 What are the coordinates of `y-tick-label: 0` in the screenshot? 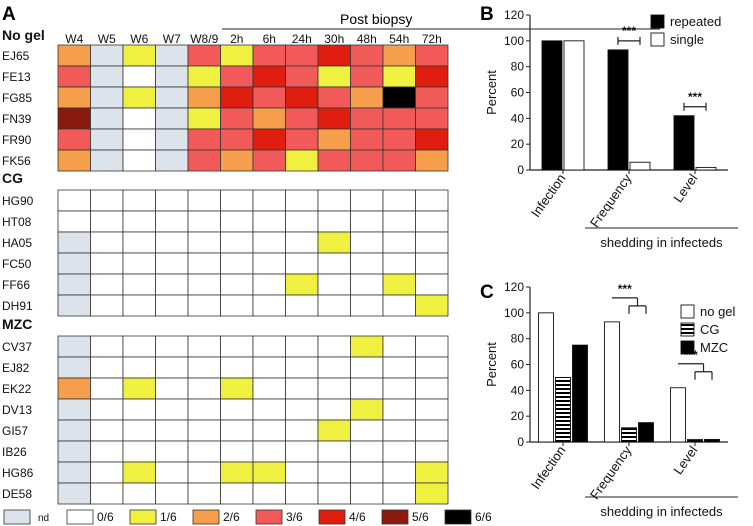 It's located at (520, 170).